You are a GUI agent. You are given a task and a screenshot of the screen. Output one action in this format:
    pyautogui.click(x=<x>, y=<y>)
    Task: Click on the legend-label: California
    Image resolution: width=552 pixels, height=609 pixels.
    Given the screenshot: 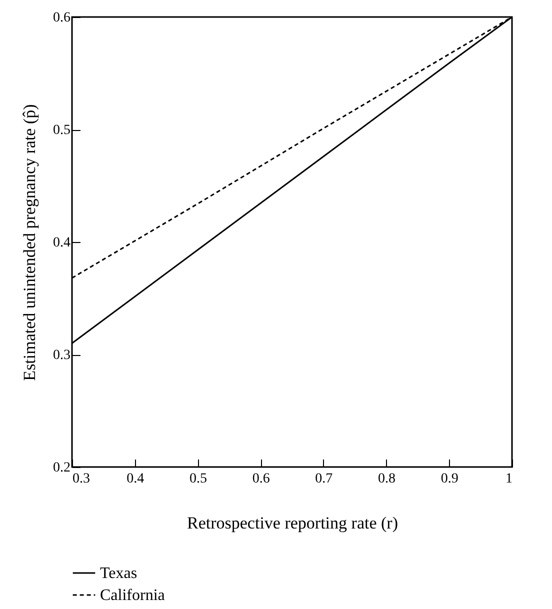 What is the action you would take?
    pyautogui.click(x=132, y=595)
    